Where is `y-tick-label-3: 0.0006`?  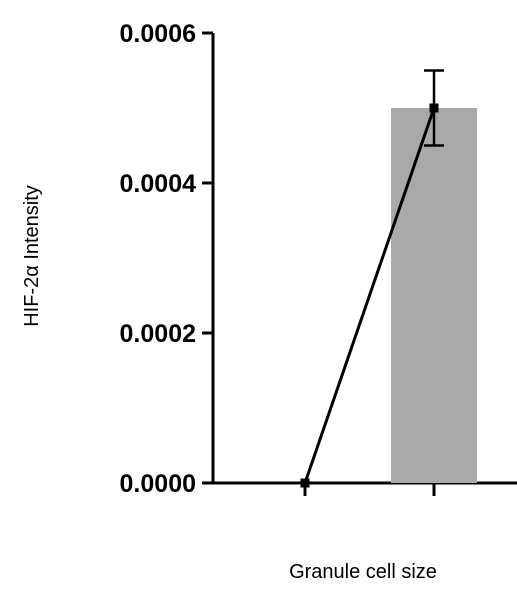
y-tick-label-3: 0.0006 is located at coordinates (158, 34).